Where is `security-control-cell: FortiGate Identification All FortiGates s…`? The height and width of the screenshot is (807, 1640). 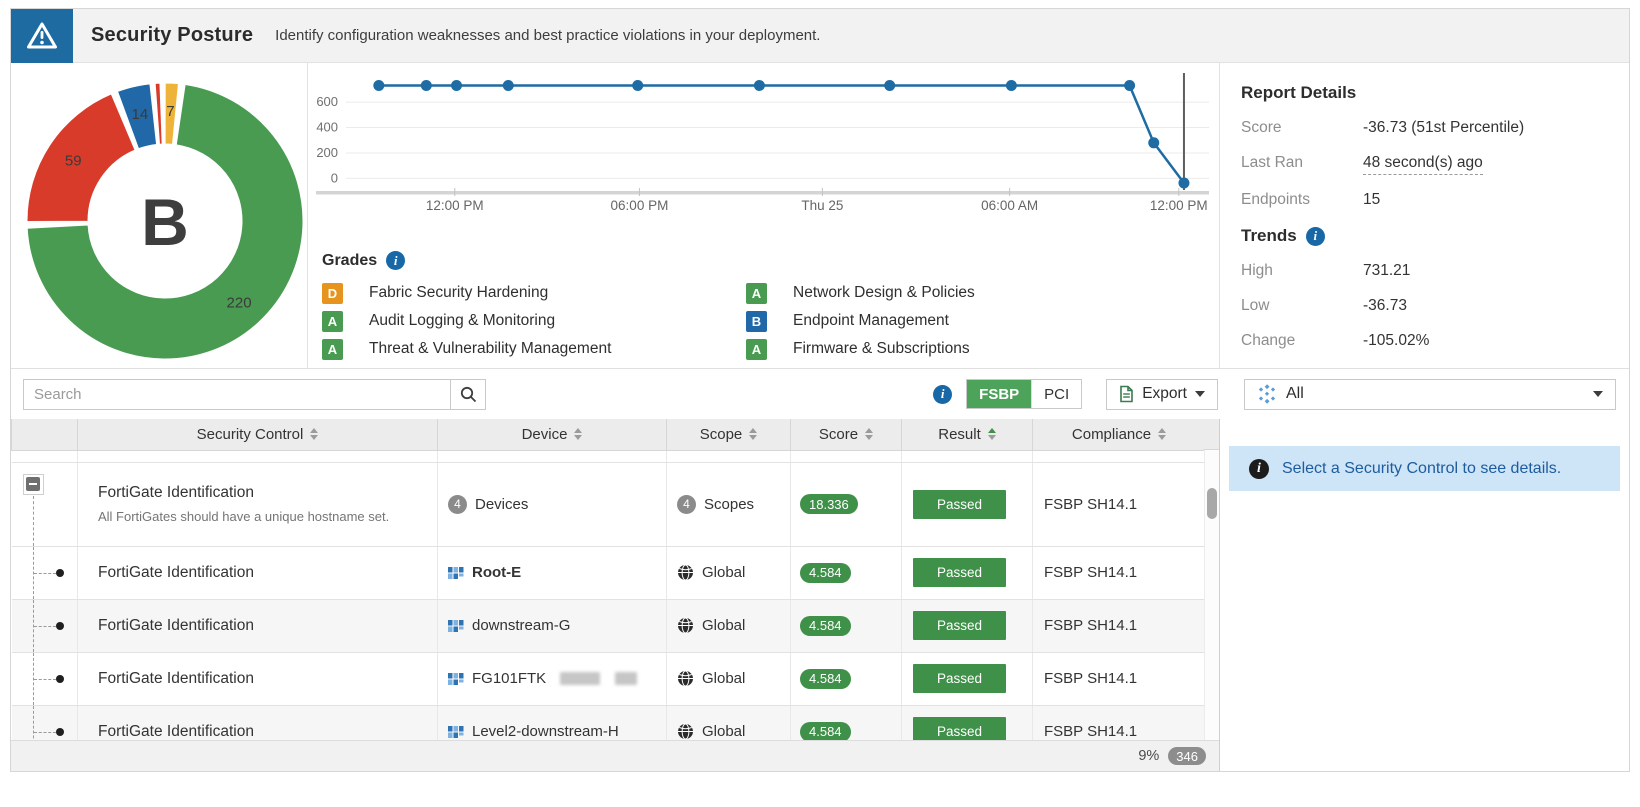
security-control-cell: FortiGate Identification All FortiGates s… is located at coordinates (257, 504).